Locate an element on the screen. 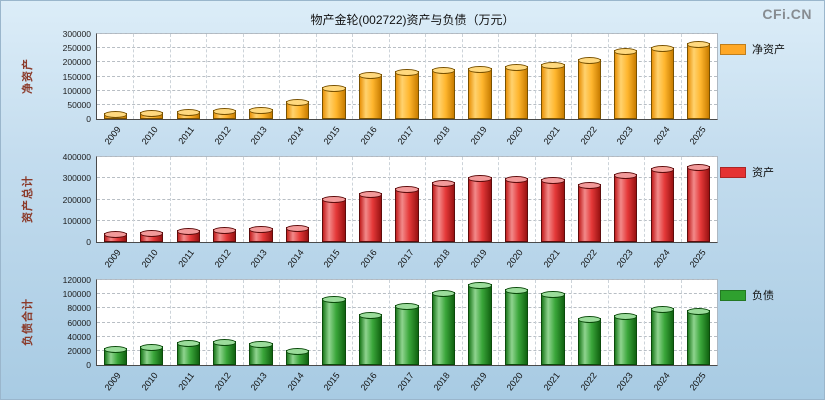 The height and width of the screenshot is (400, 825). bar-2019 is located at coordinates (480, 323).